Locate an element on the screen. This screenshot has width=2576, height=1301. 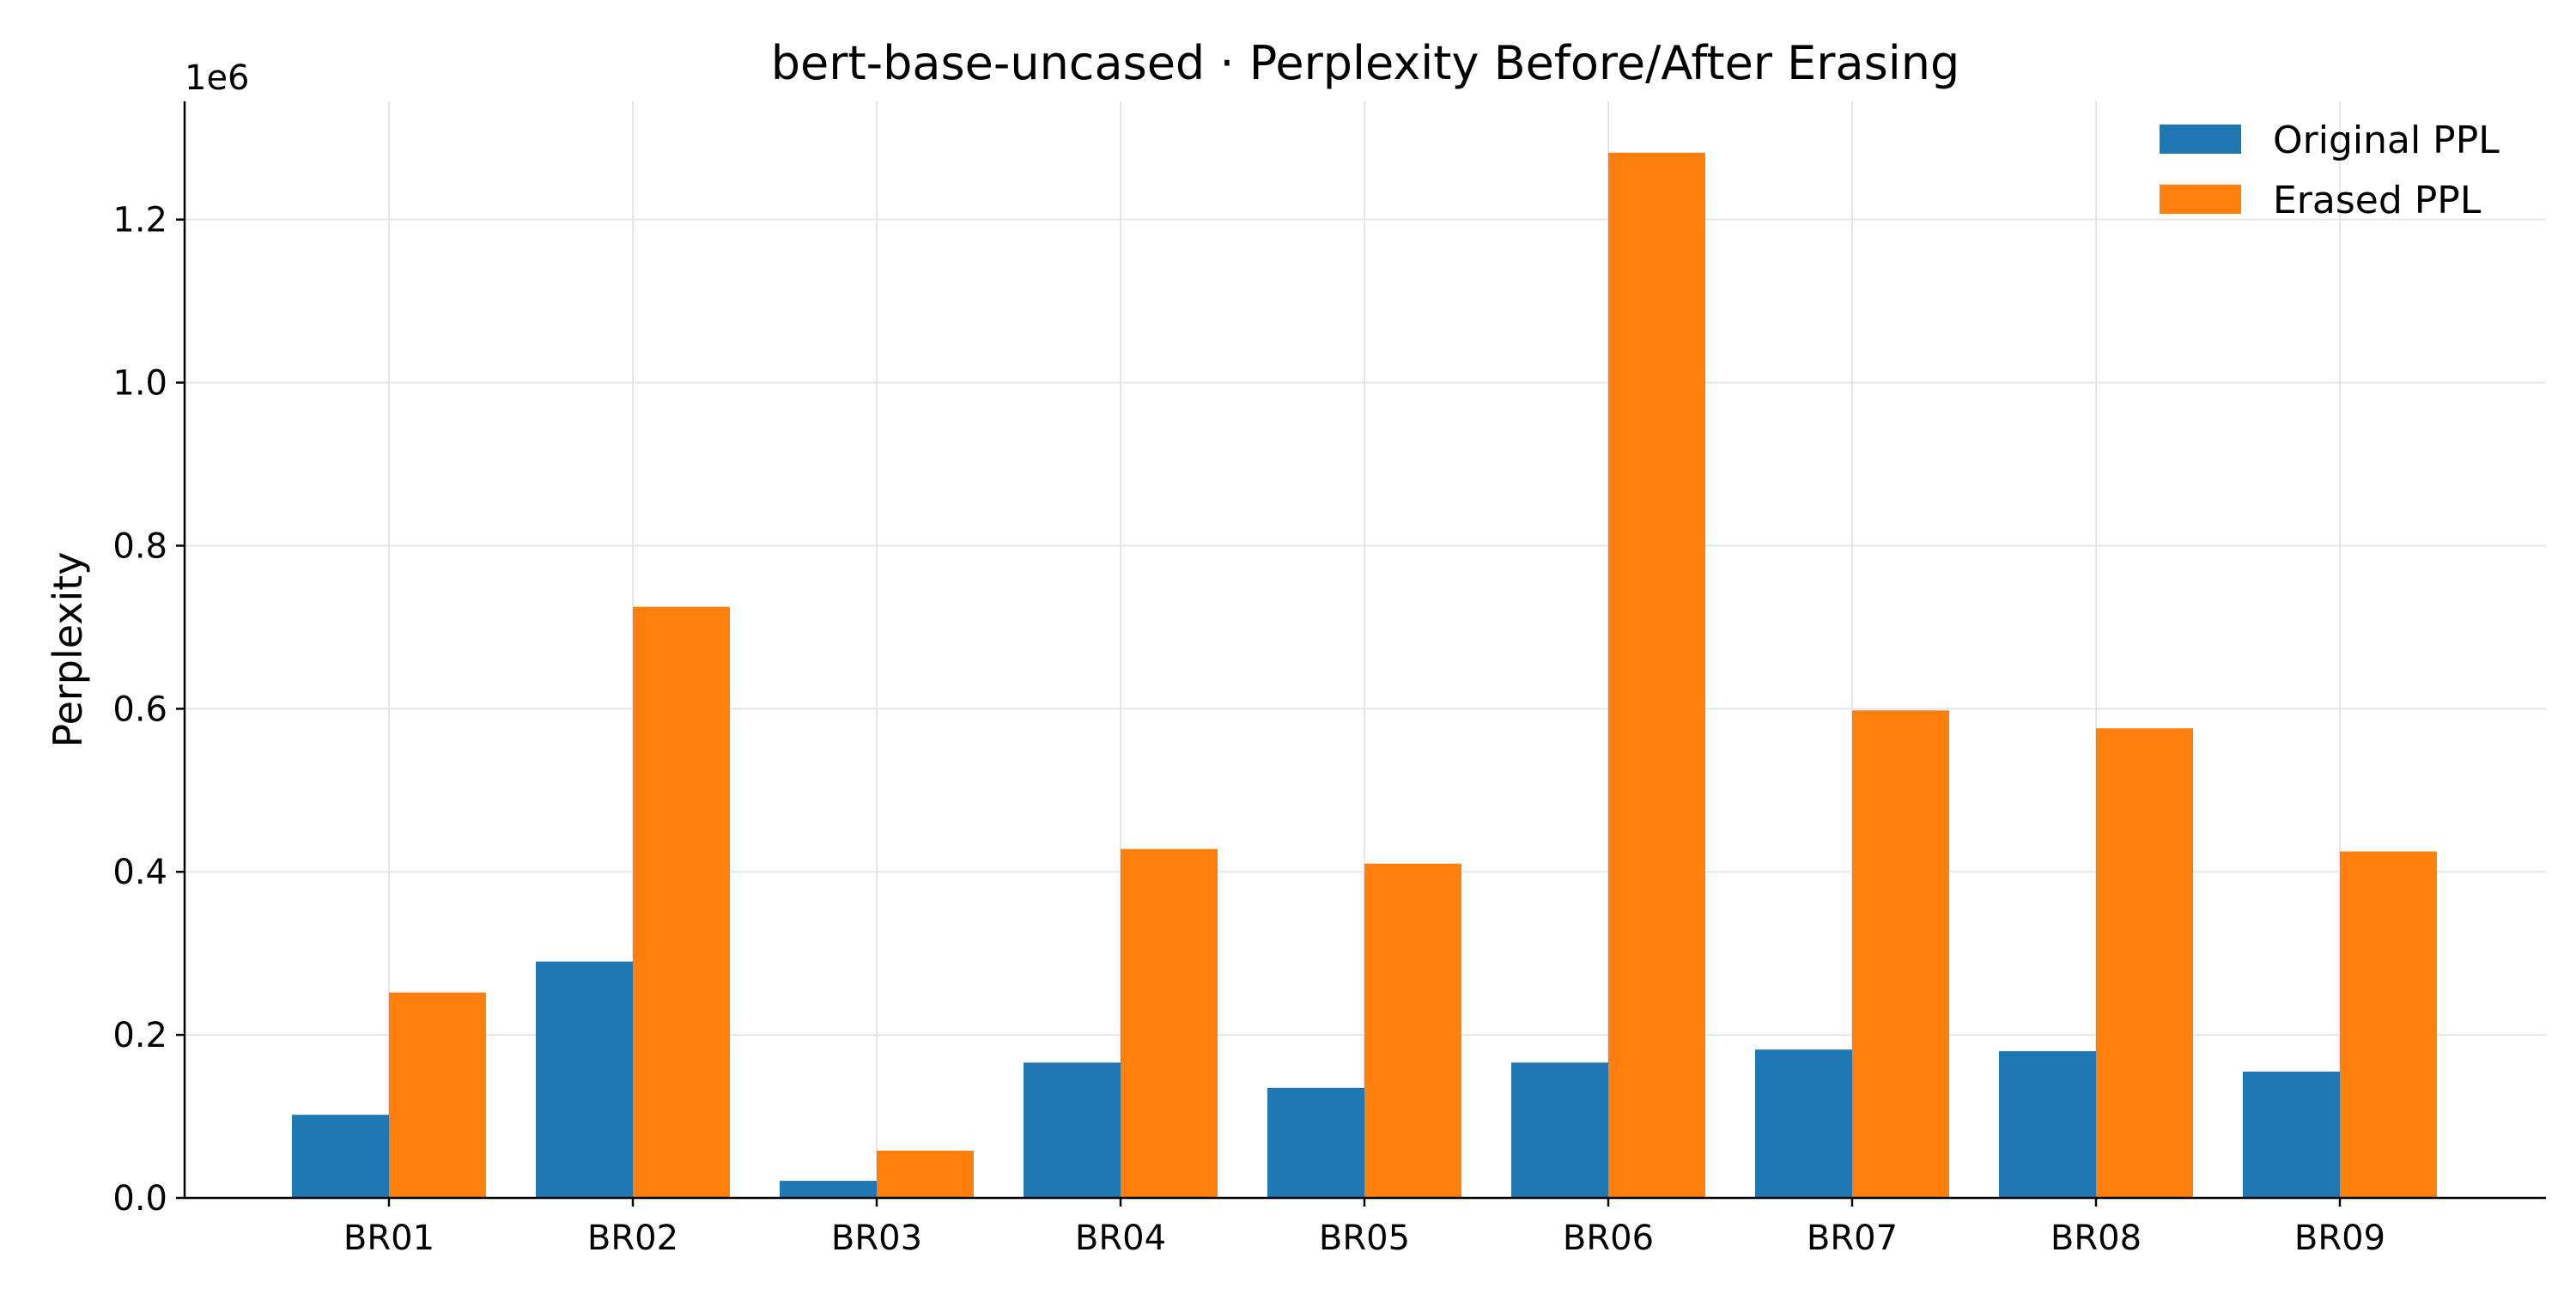
bar-erased-br02 is located at coordinates (682, 902).